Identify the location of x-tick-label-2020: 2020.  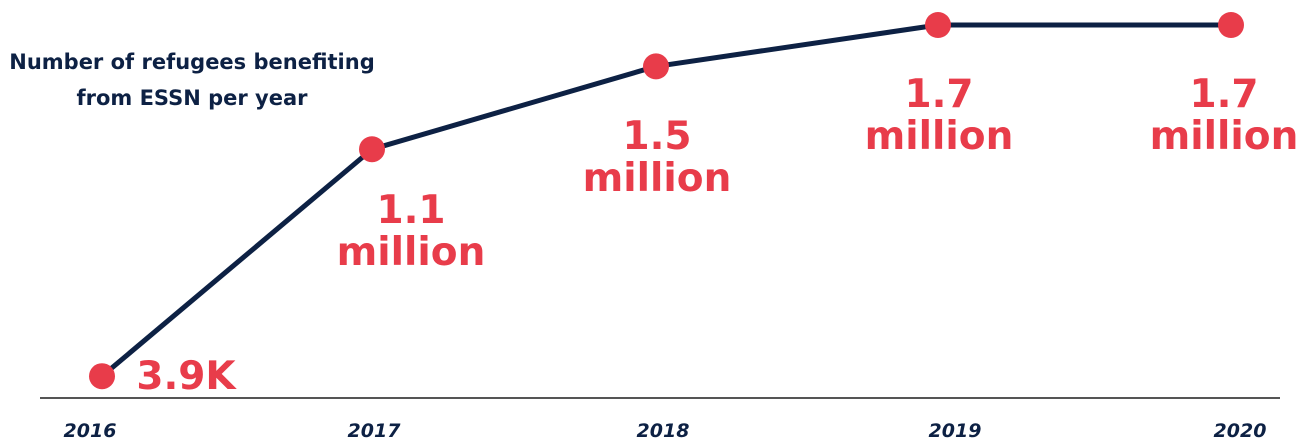
(1240, 431).